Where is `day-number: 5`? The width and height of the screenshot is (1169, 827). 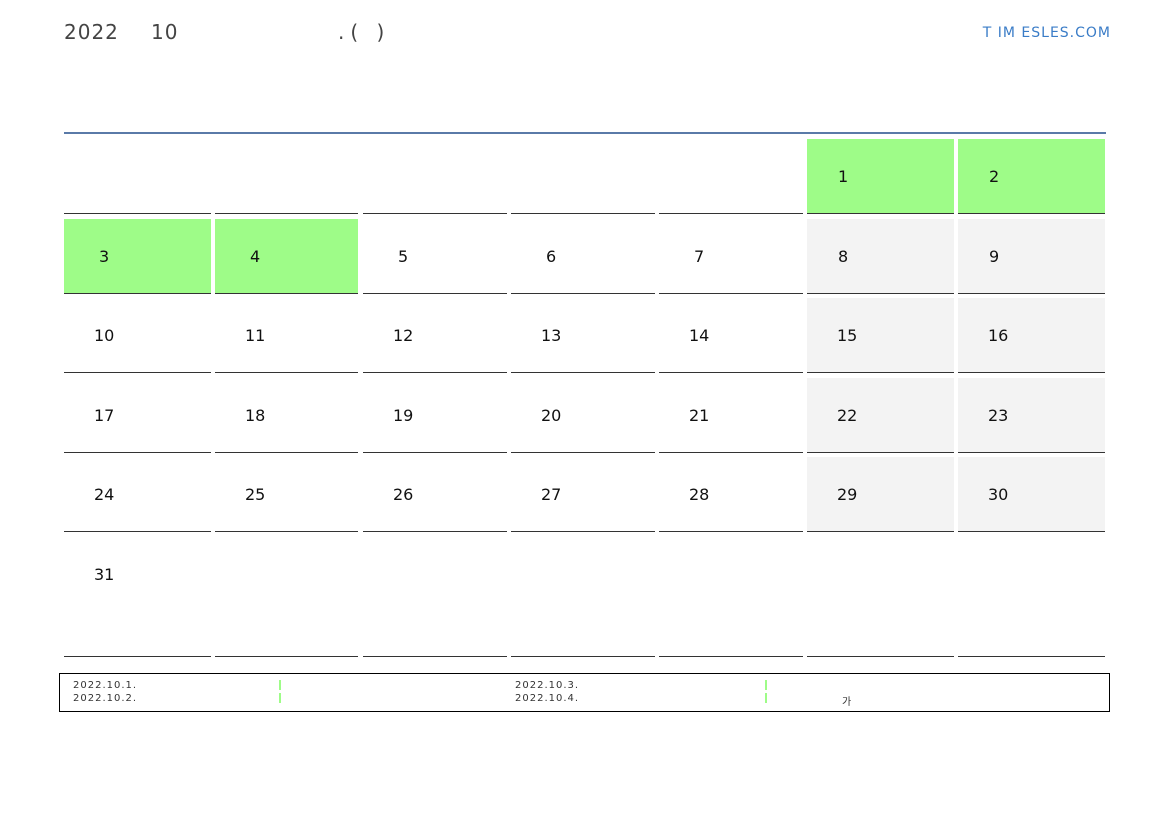
day-number: 5 is located at coordinates (403, 256).